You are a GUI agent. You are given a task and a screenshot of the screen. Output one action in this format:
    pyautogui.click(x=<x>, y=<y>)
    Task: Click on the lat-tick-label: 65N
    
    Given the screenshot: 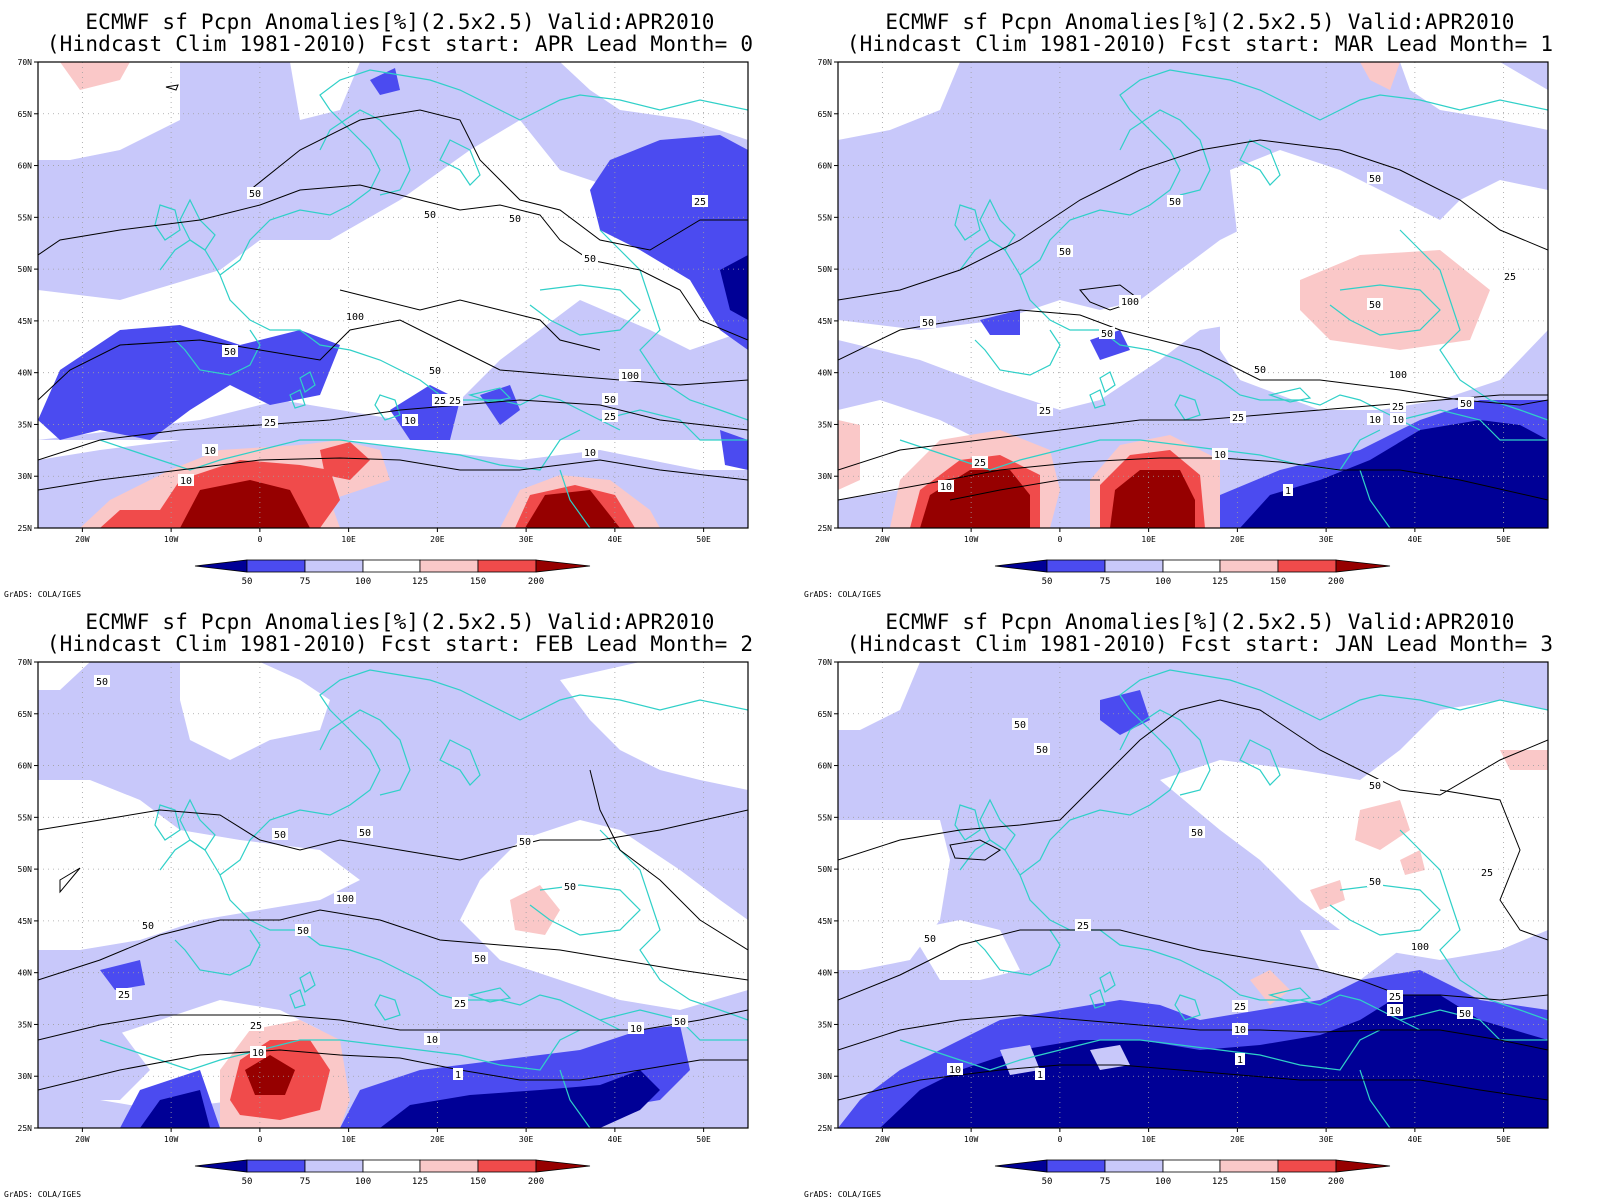 What is the action you would take?
    pyautogui.click(x=825, y=714)
    